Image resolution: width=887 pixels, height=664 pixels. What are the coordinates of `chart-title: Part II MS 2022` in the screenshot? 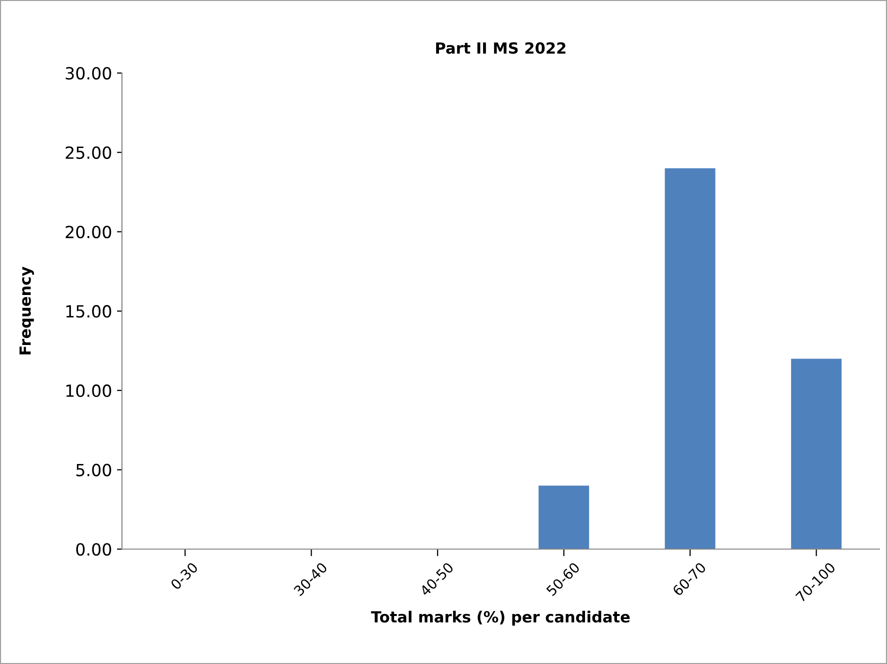 It's located at (501, 48).